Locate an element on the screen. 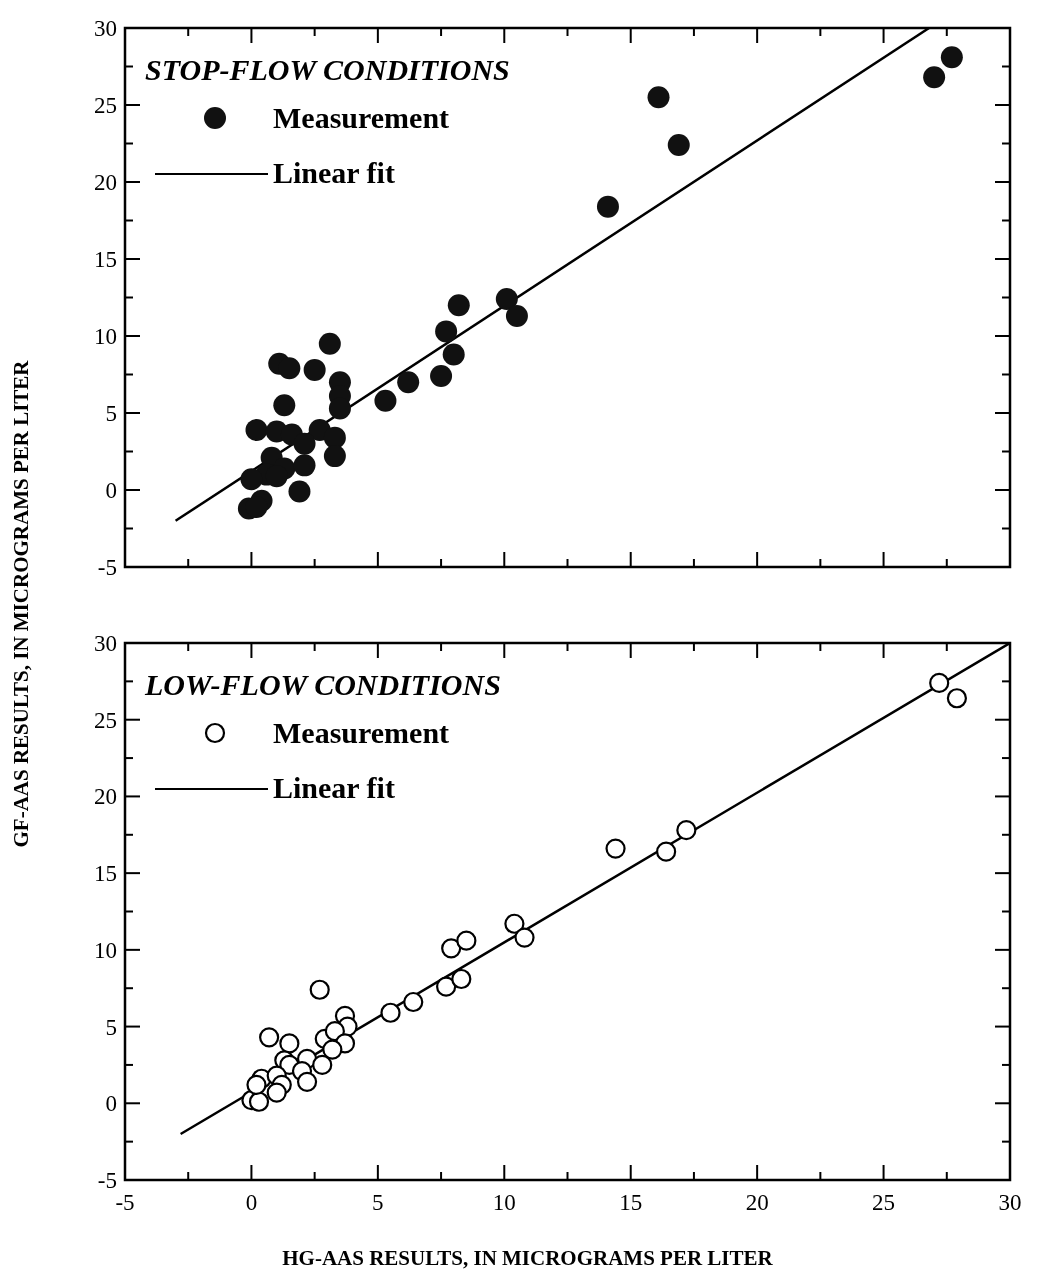 The height and width of the screenshot is (1278, 1037). x-tick-label: 15 is located at coordinates (631, 1202).